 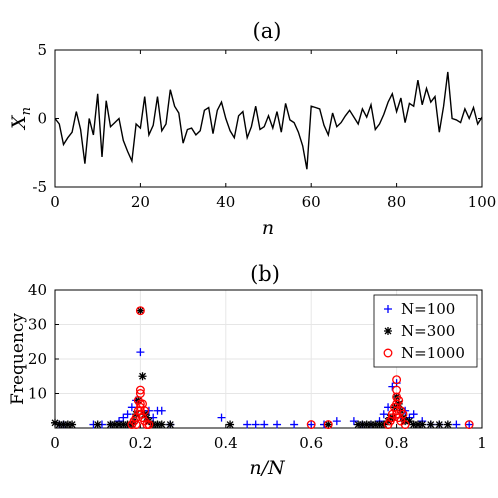 I want to click on panel-a-y-label: Xn, so click(x=21, y=119).